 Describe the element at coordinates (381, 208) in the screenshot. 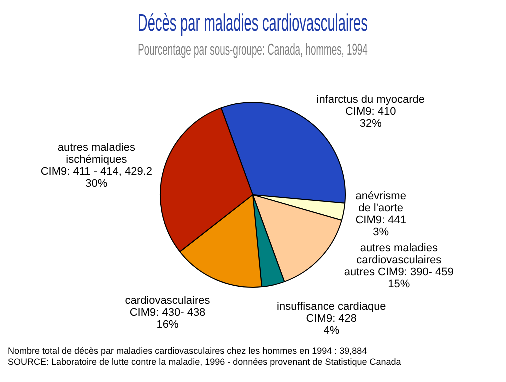

I see `slice-label: anévrisme de l'aorte CIM9: 441` at that location.